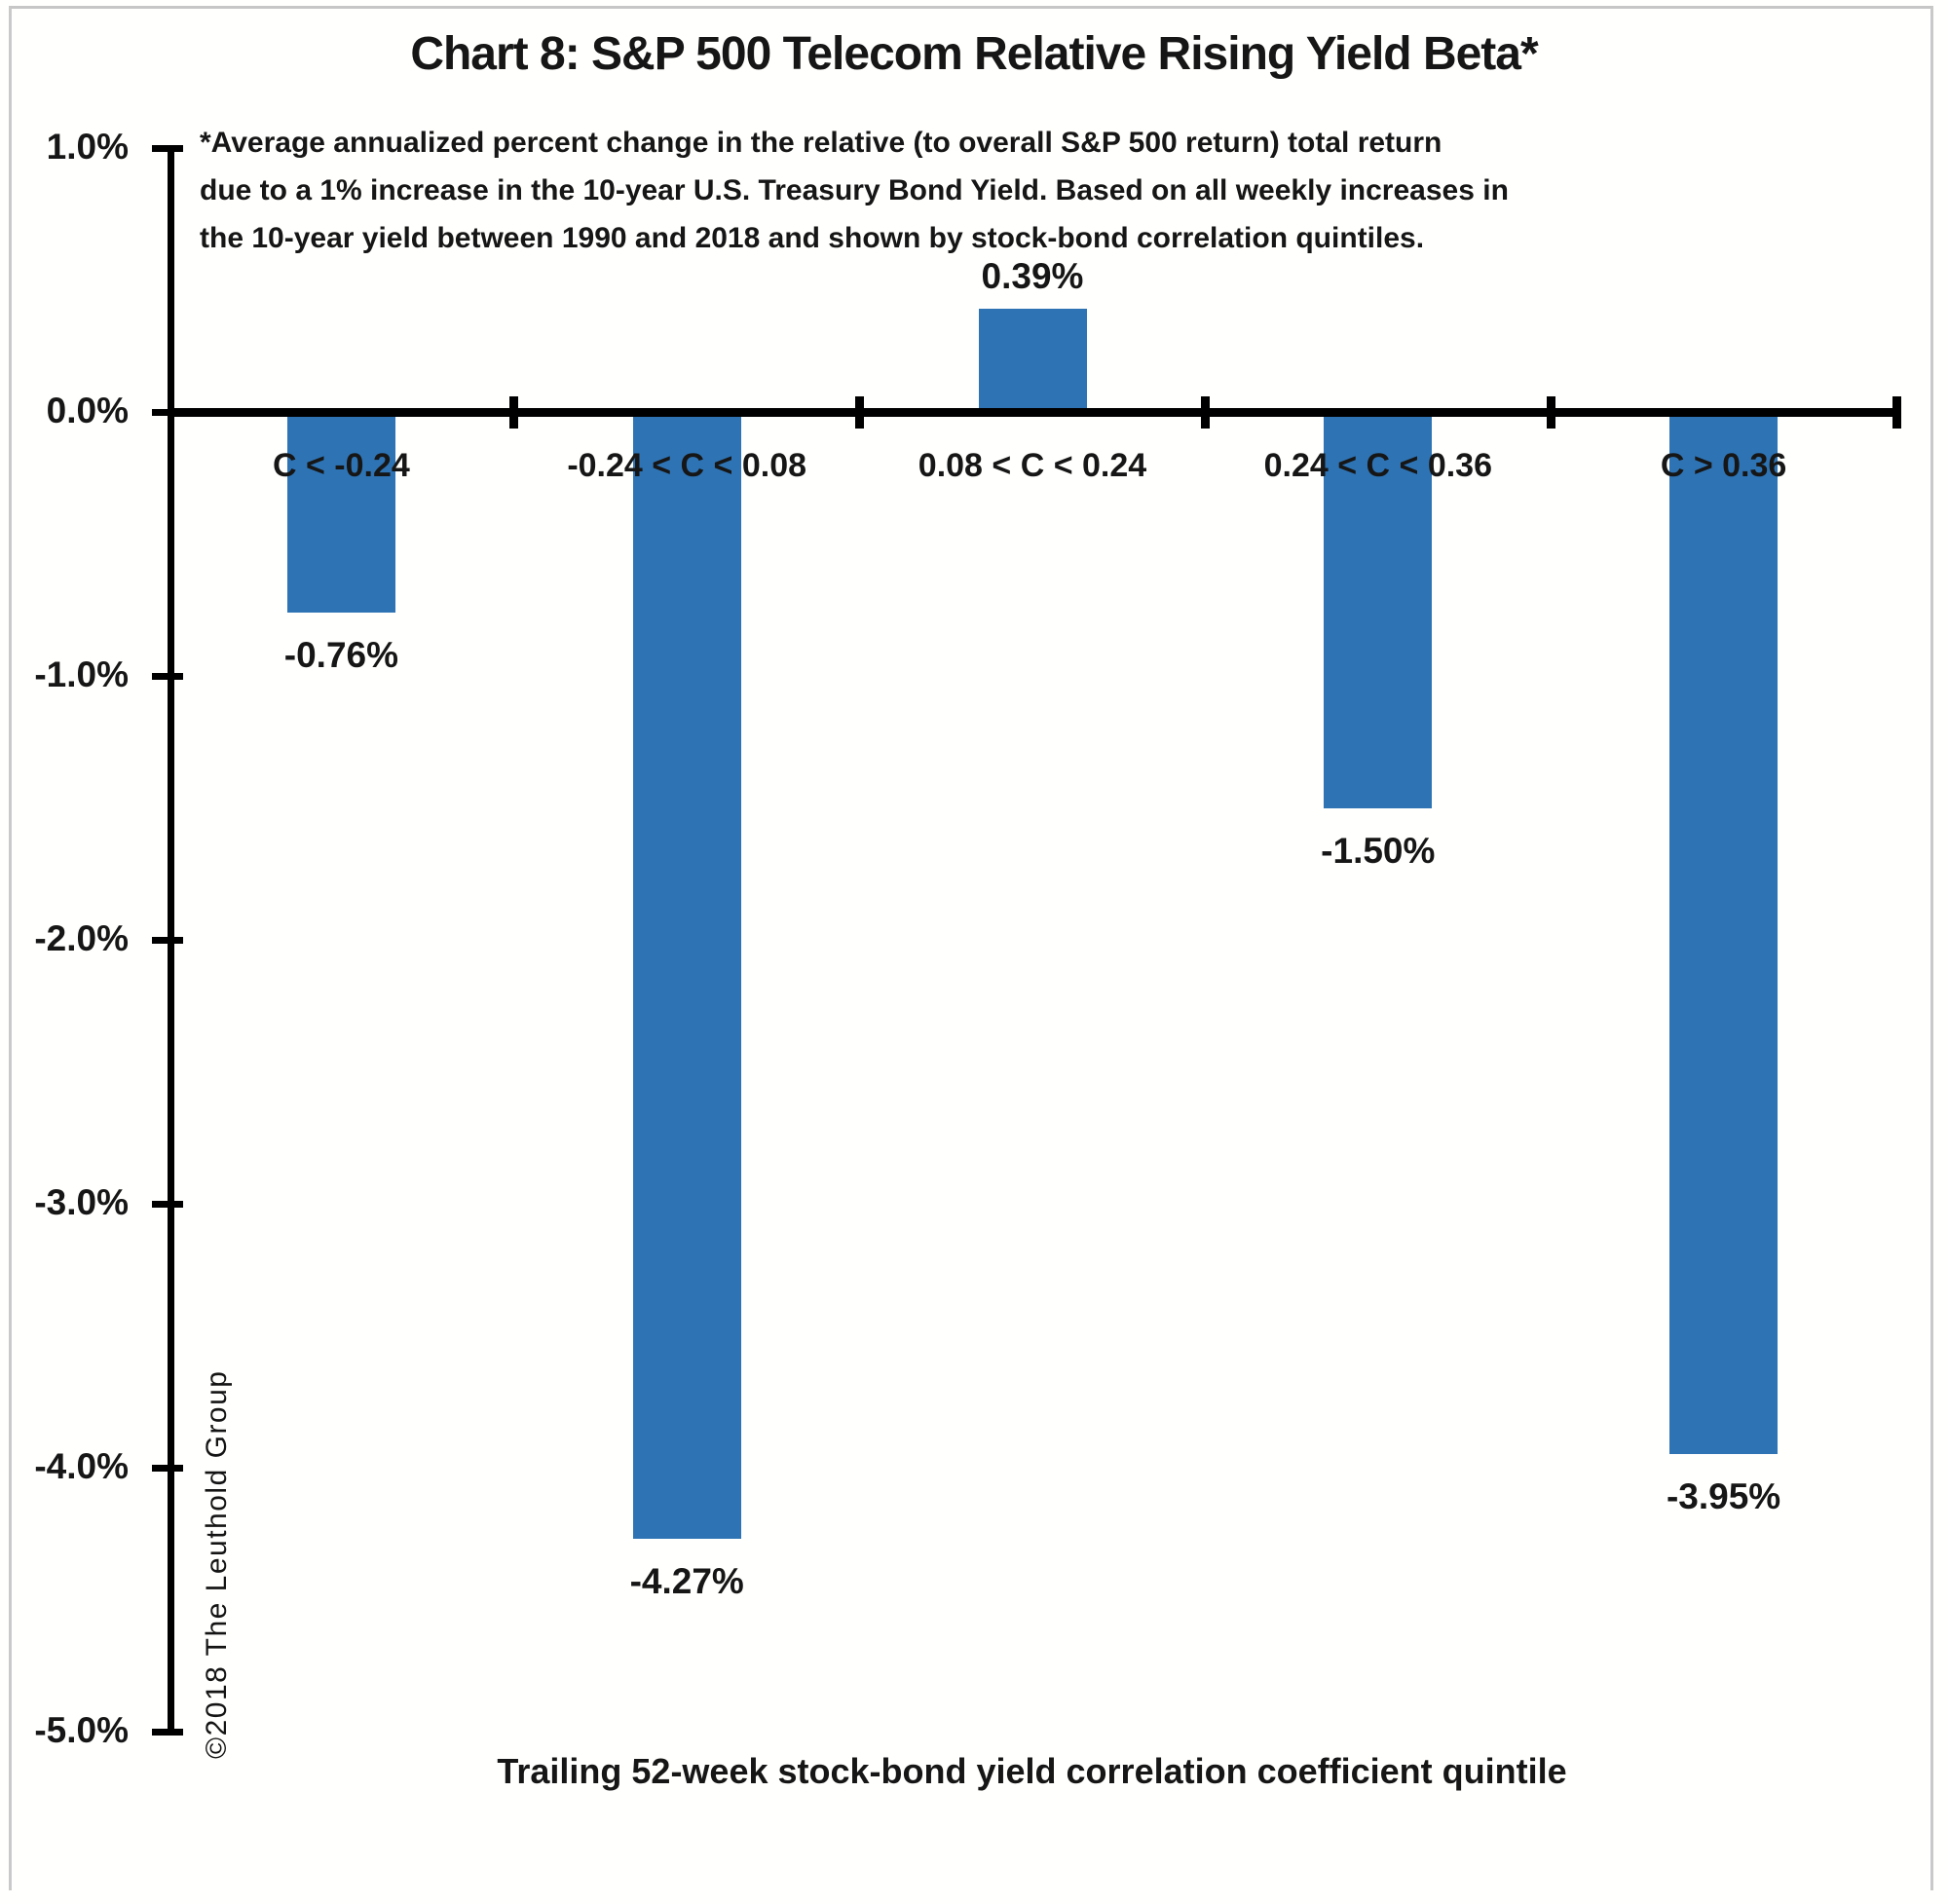  Describe the element at coordinates (341, 465) in the screenshot. I see `category-label-1: C < -0.24` at that location.